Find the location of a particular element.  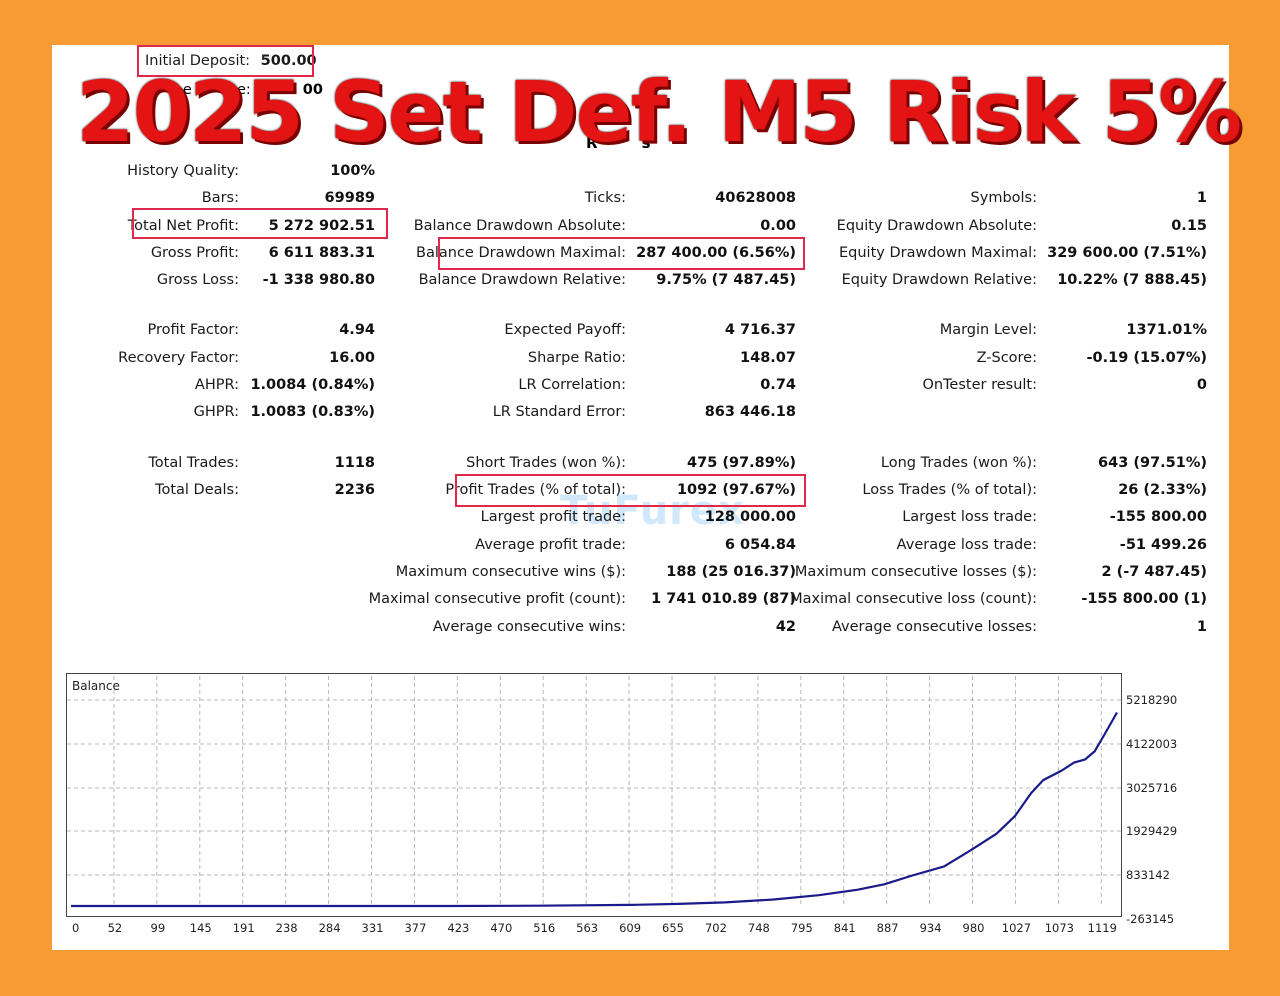

stat-col2-label: Average consecutive wins: is located at coordinates (529, 627).